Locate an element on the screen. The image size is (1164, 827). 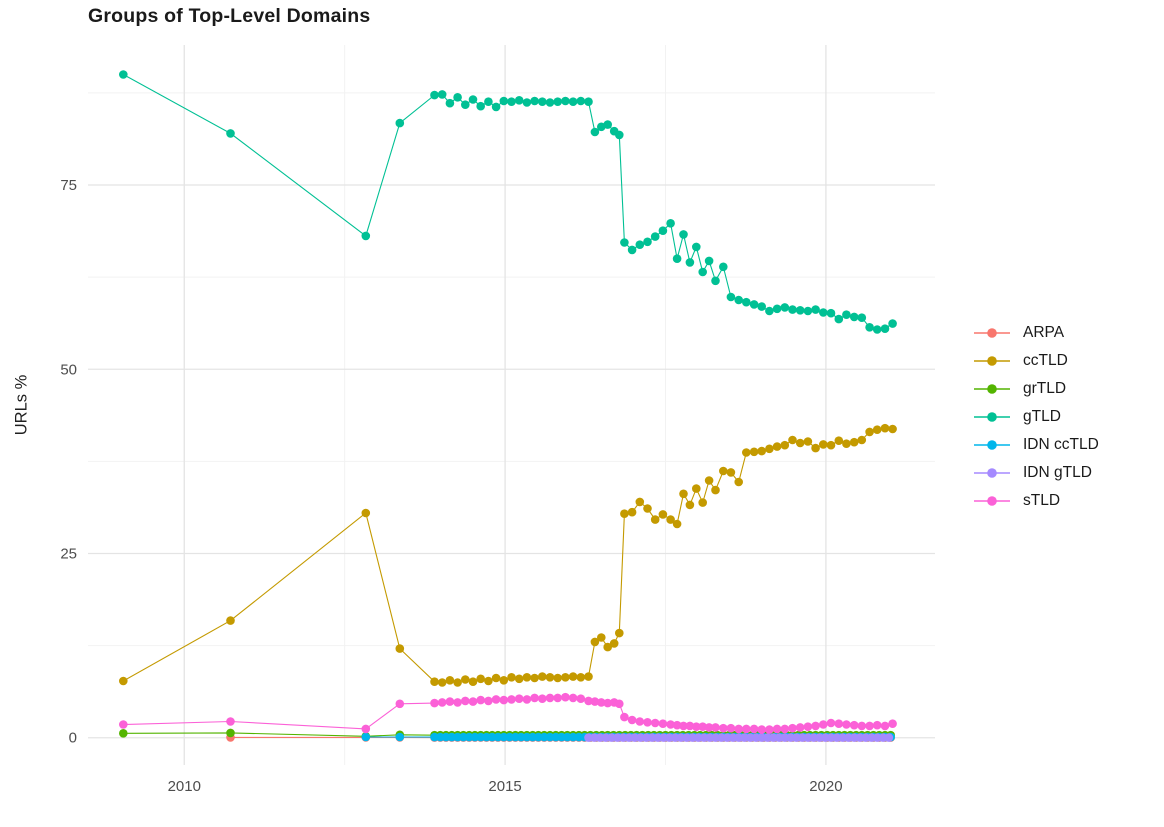
legend-label: IDN gTLD is located at coordinates (1057, 472).